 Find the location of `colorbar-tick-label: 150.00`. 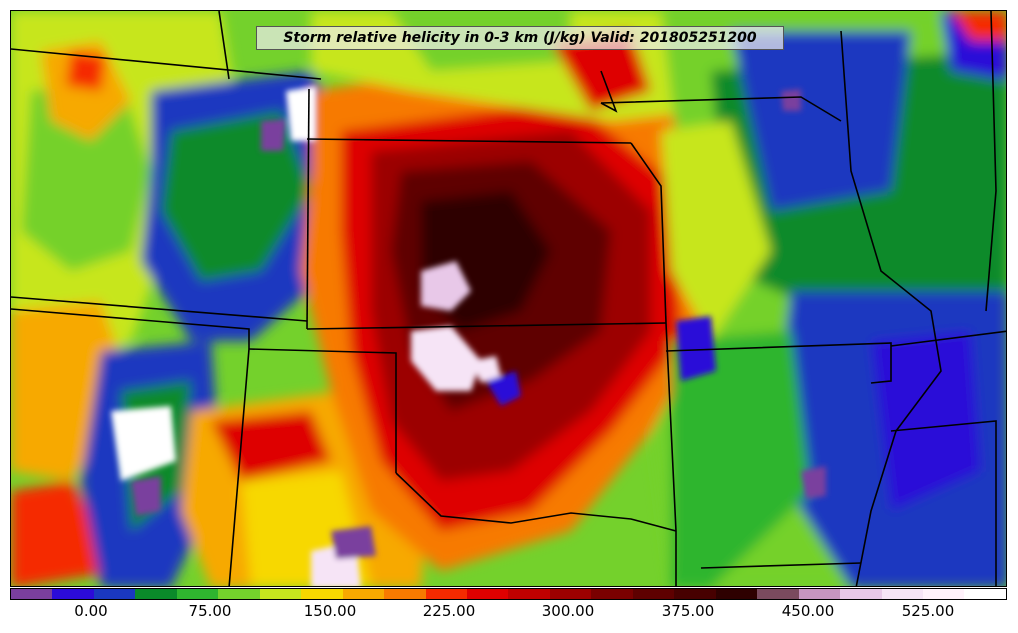

colorbar-tick-label: 150.00 is located at coordinates (330, 611).